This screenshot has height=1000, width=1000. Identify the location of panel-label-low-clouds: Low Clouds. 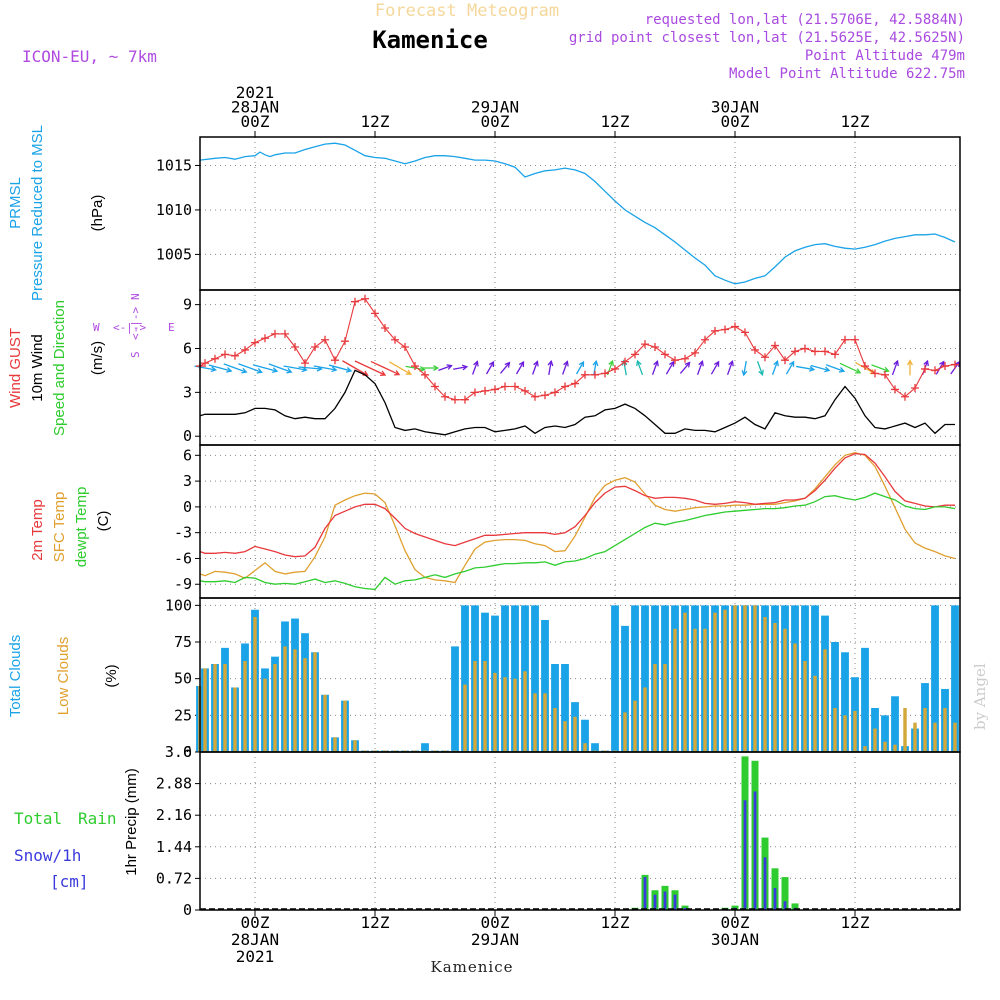
(63, 676).